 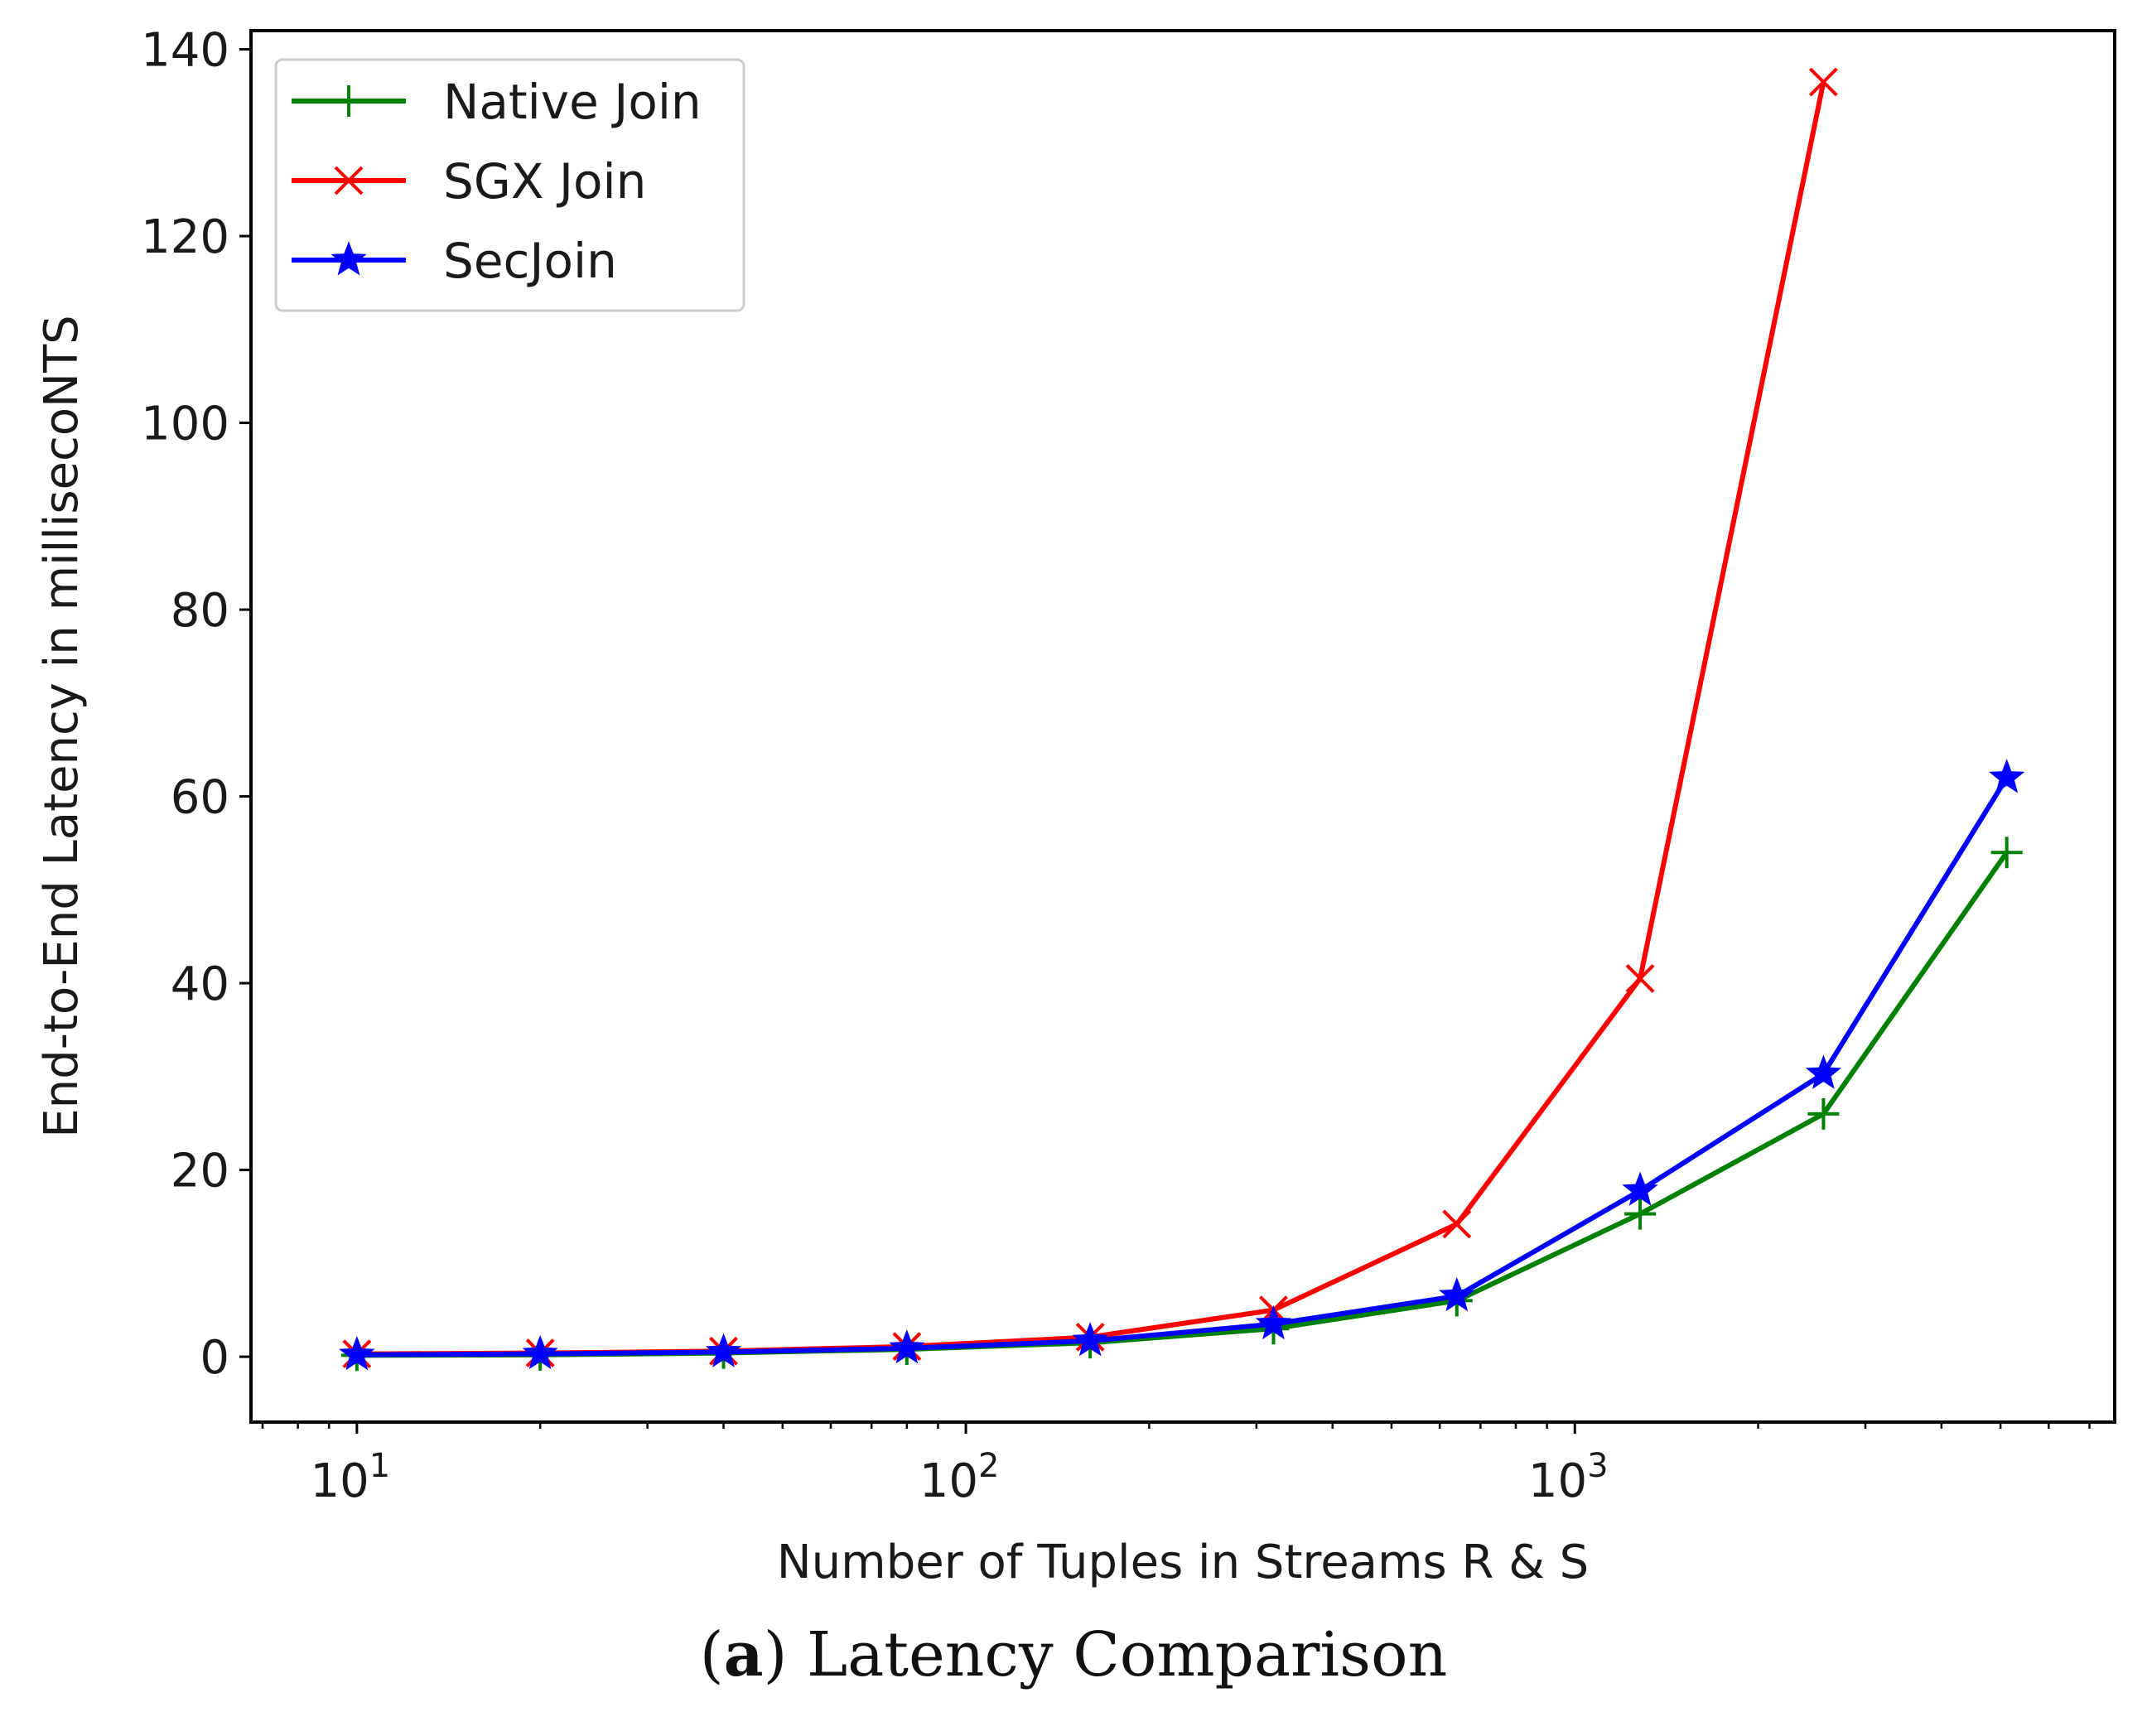 I want to click on figure-caption: (a) Latency Comparison, so click(x=1073, y=1655).